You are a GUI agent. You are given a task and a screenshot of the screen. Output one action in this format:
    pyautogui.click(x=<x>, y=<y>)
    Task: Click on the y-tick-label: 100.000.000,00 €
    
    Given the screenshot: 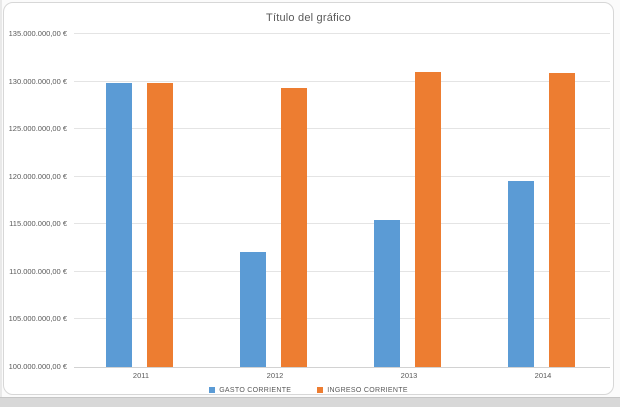 What is the action you would take?
    pyautogui.click(x=37, y=366)
    